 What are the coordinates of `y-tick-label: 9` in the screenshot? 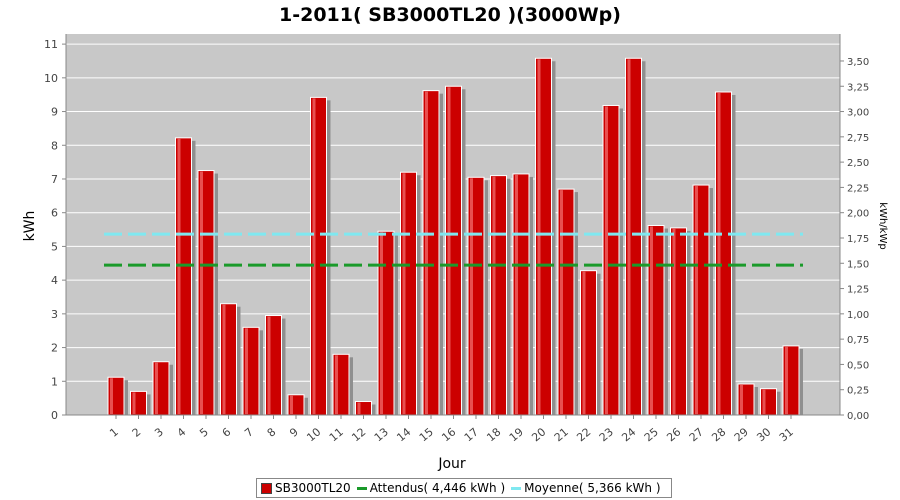 It's located at (54, 112).